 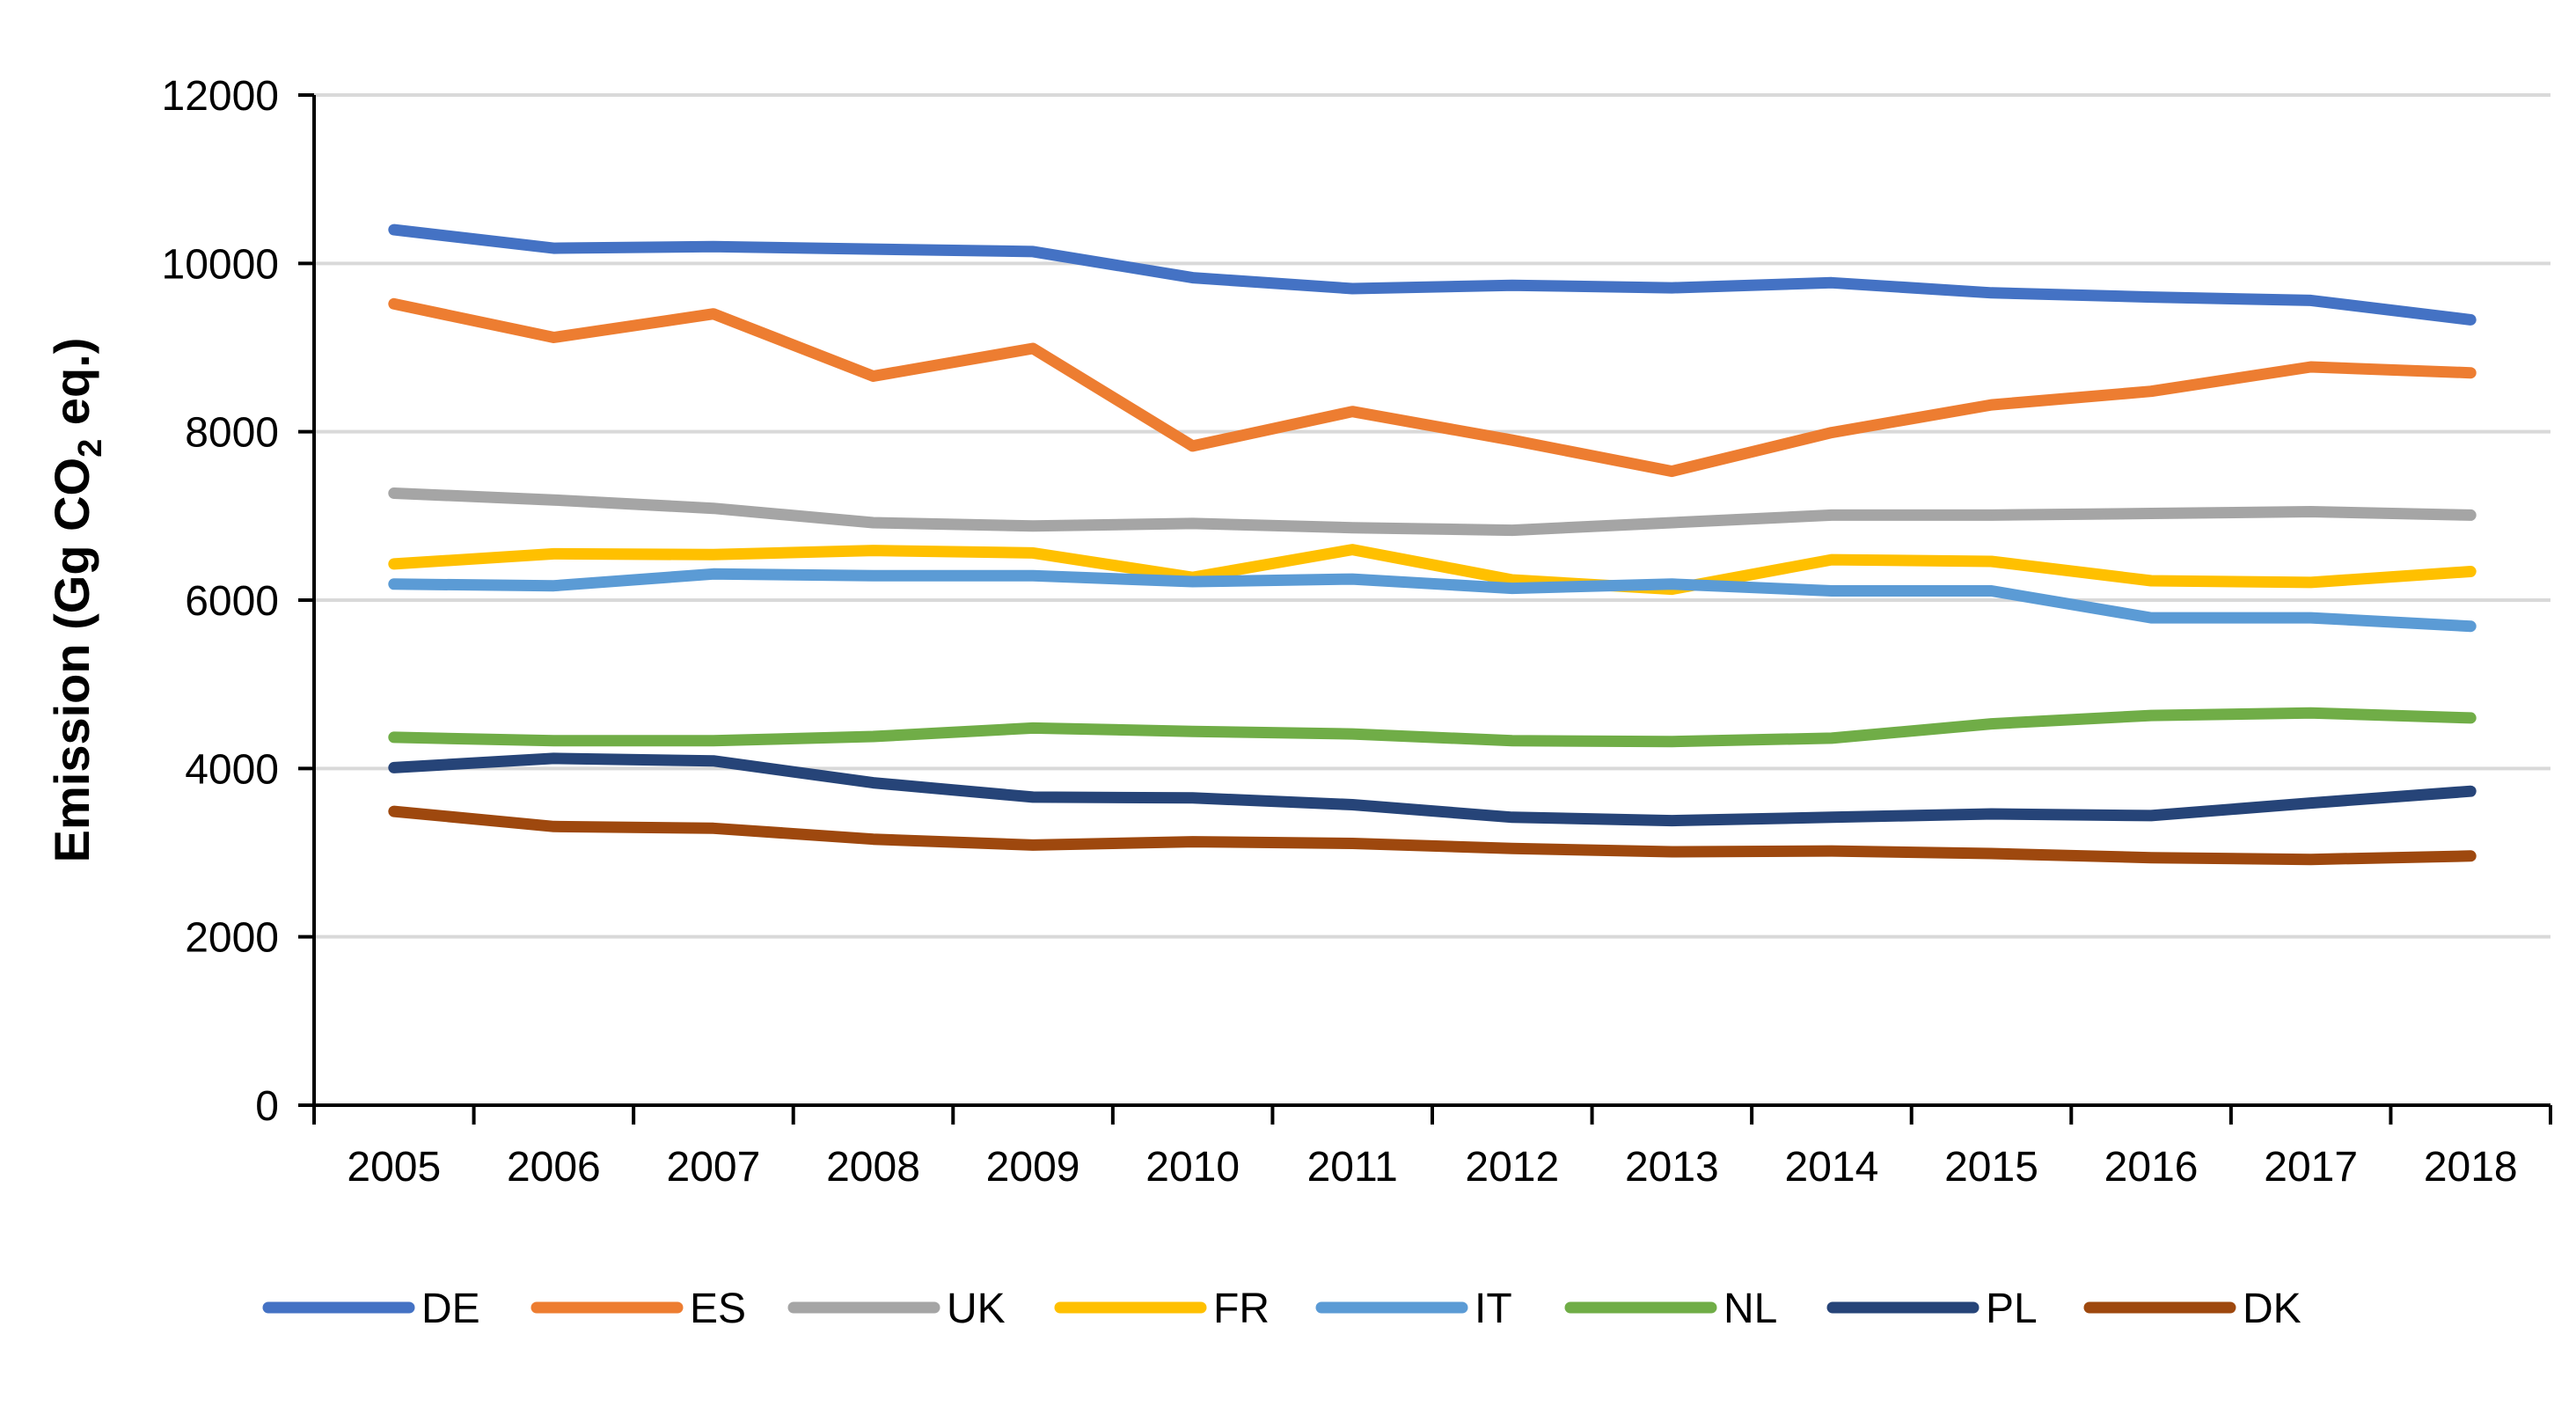 What do you see at coordinates (1493, 1309) in the screenshot?
I see `legend-label: IT` at bounding box center [1493, 1309].